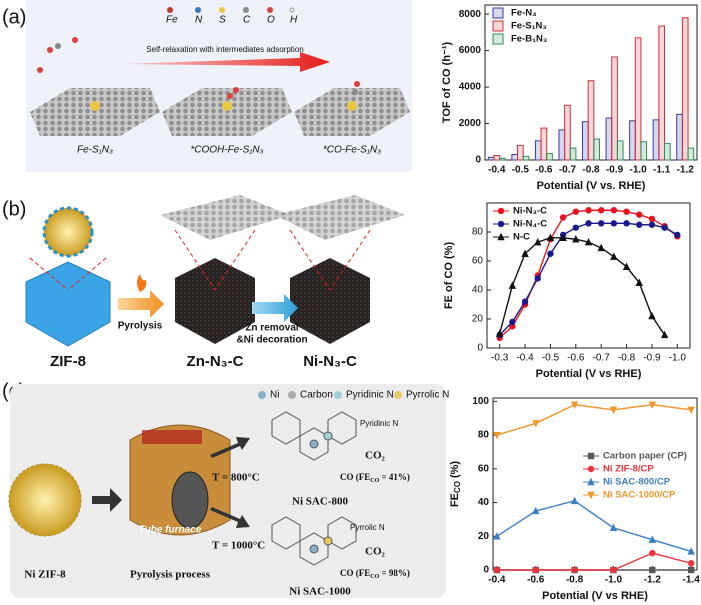  Describe the element at coordinates (530, 224) in the screenshot. I see `legend-label: Ni-N₄-C` at that location.